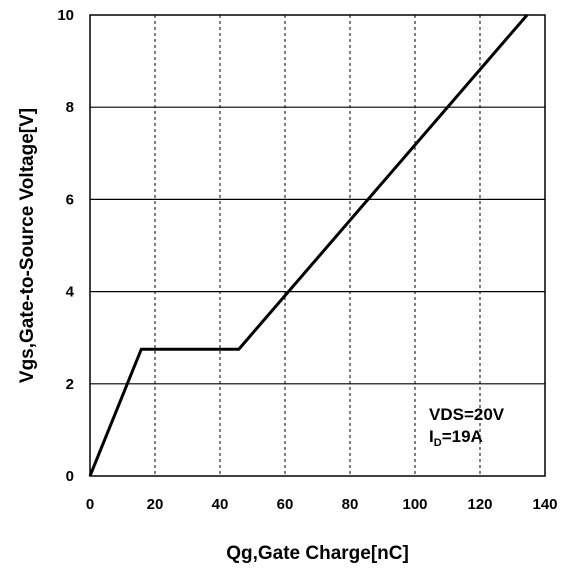 The image size is (571, 574). I want to click on id-annotation-prefix: I, so click(431, 436).